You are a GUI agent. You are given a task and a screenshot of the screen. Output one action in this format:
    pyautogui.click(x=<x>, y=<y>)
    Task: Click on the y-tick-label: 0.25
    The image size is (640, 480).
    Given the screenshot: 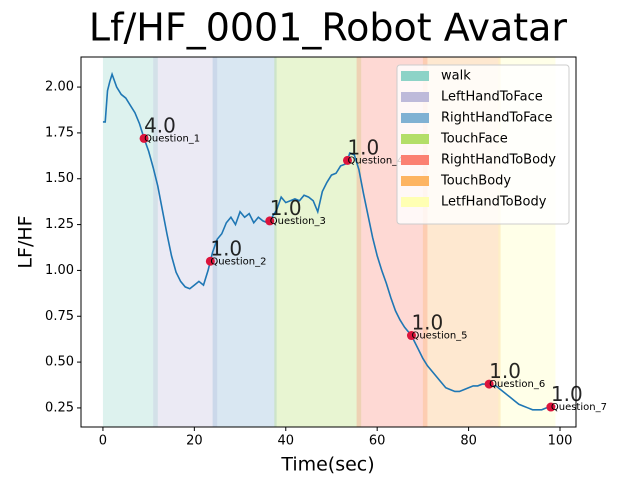 What is the action you would take?
    pyautogui.click(x=59, y=407)
    